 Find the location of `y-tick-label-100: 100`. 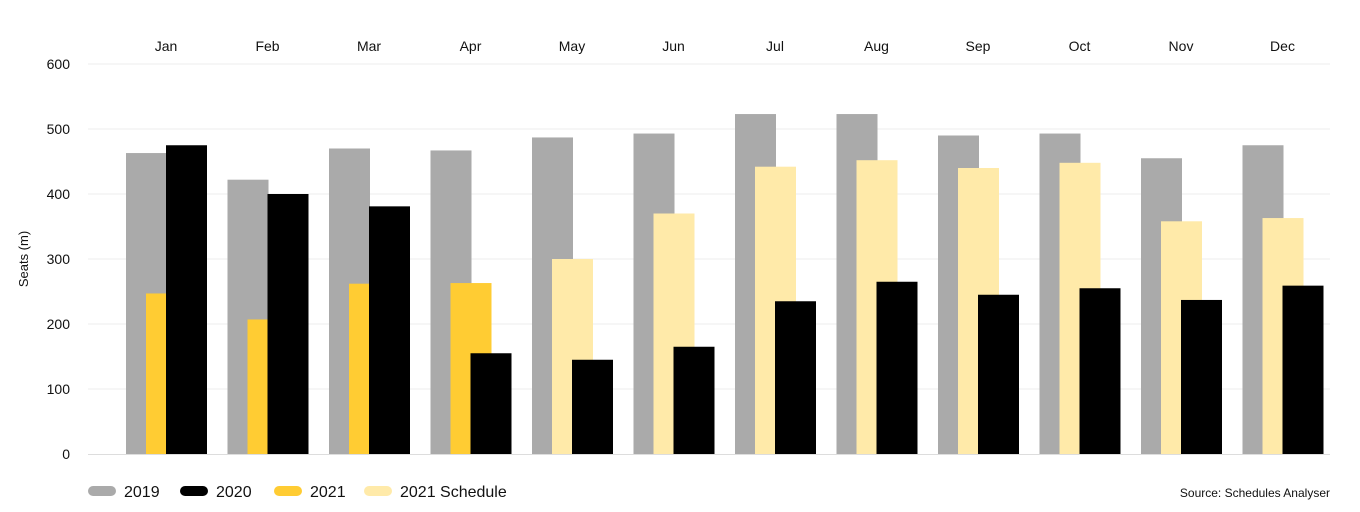

y-tick-label-100: 100 is located at coordinates (59, 389).